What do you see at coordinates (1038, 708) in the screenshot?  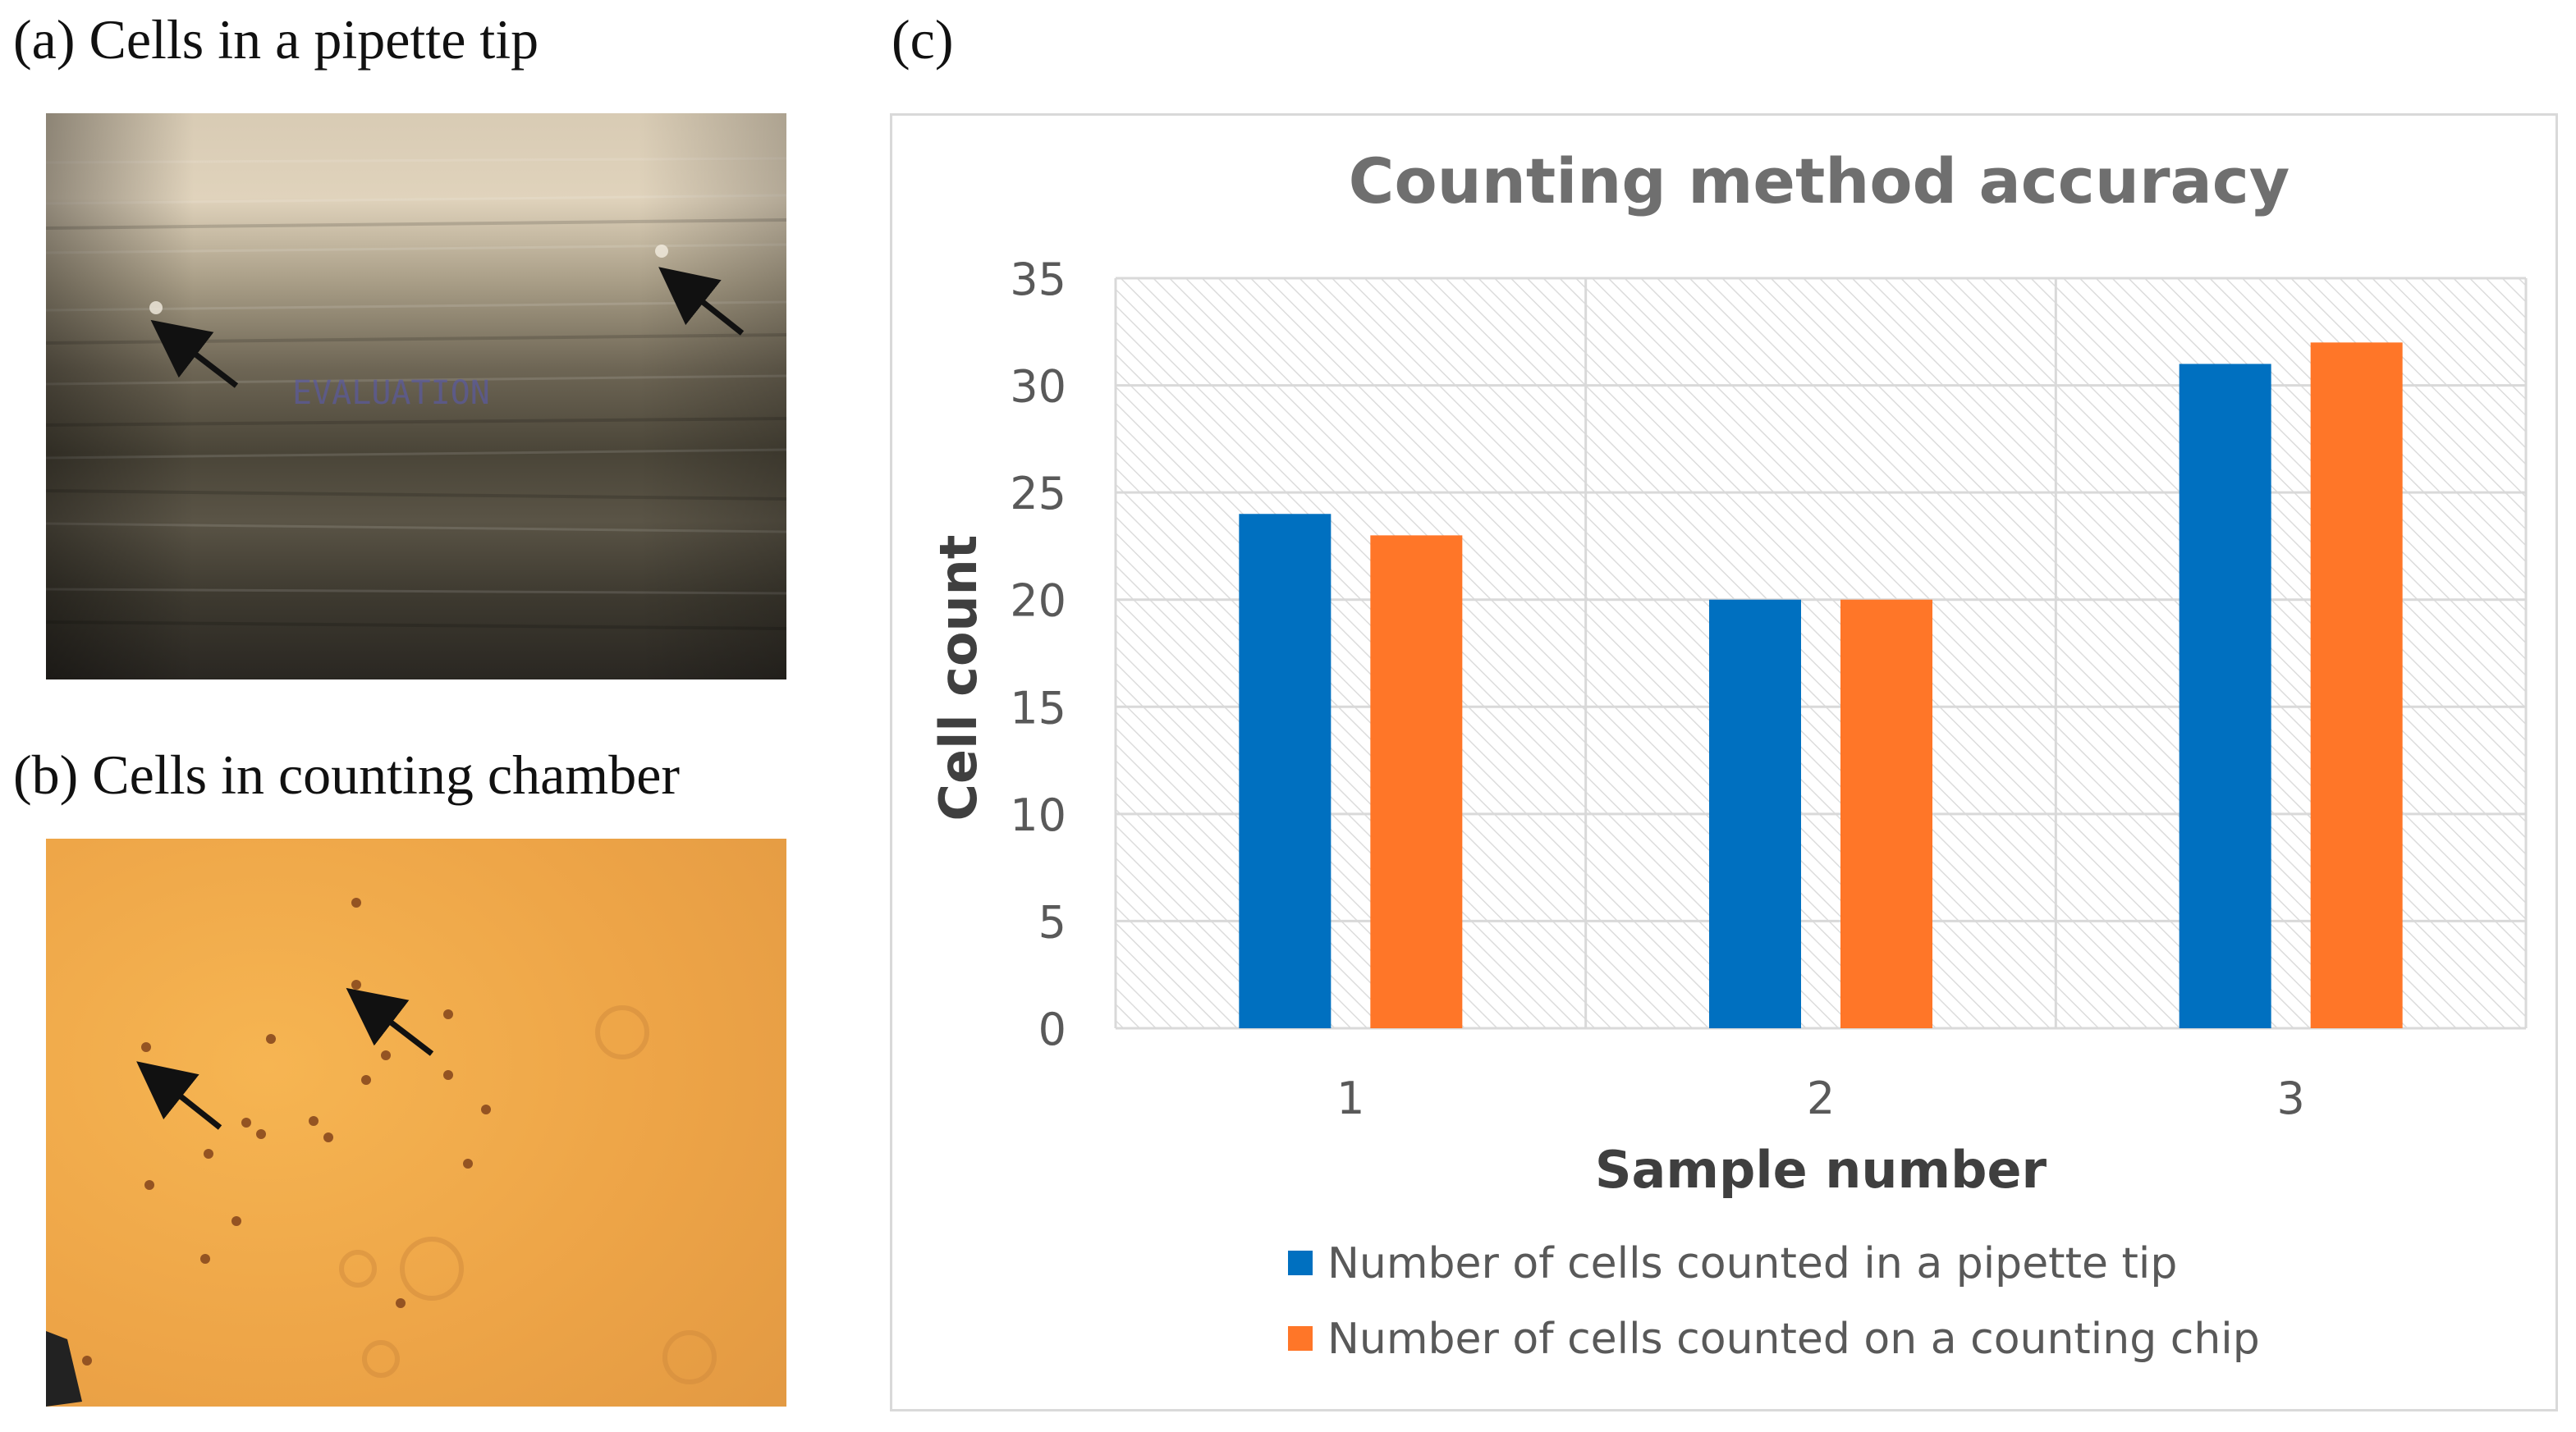 I see `y-tick-label: 15` at bounding box center [1038, 708].